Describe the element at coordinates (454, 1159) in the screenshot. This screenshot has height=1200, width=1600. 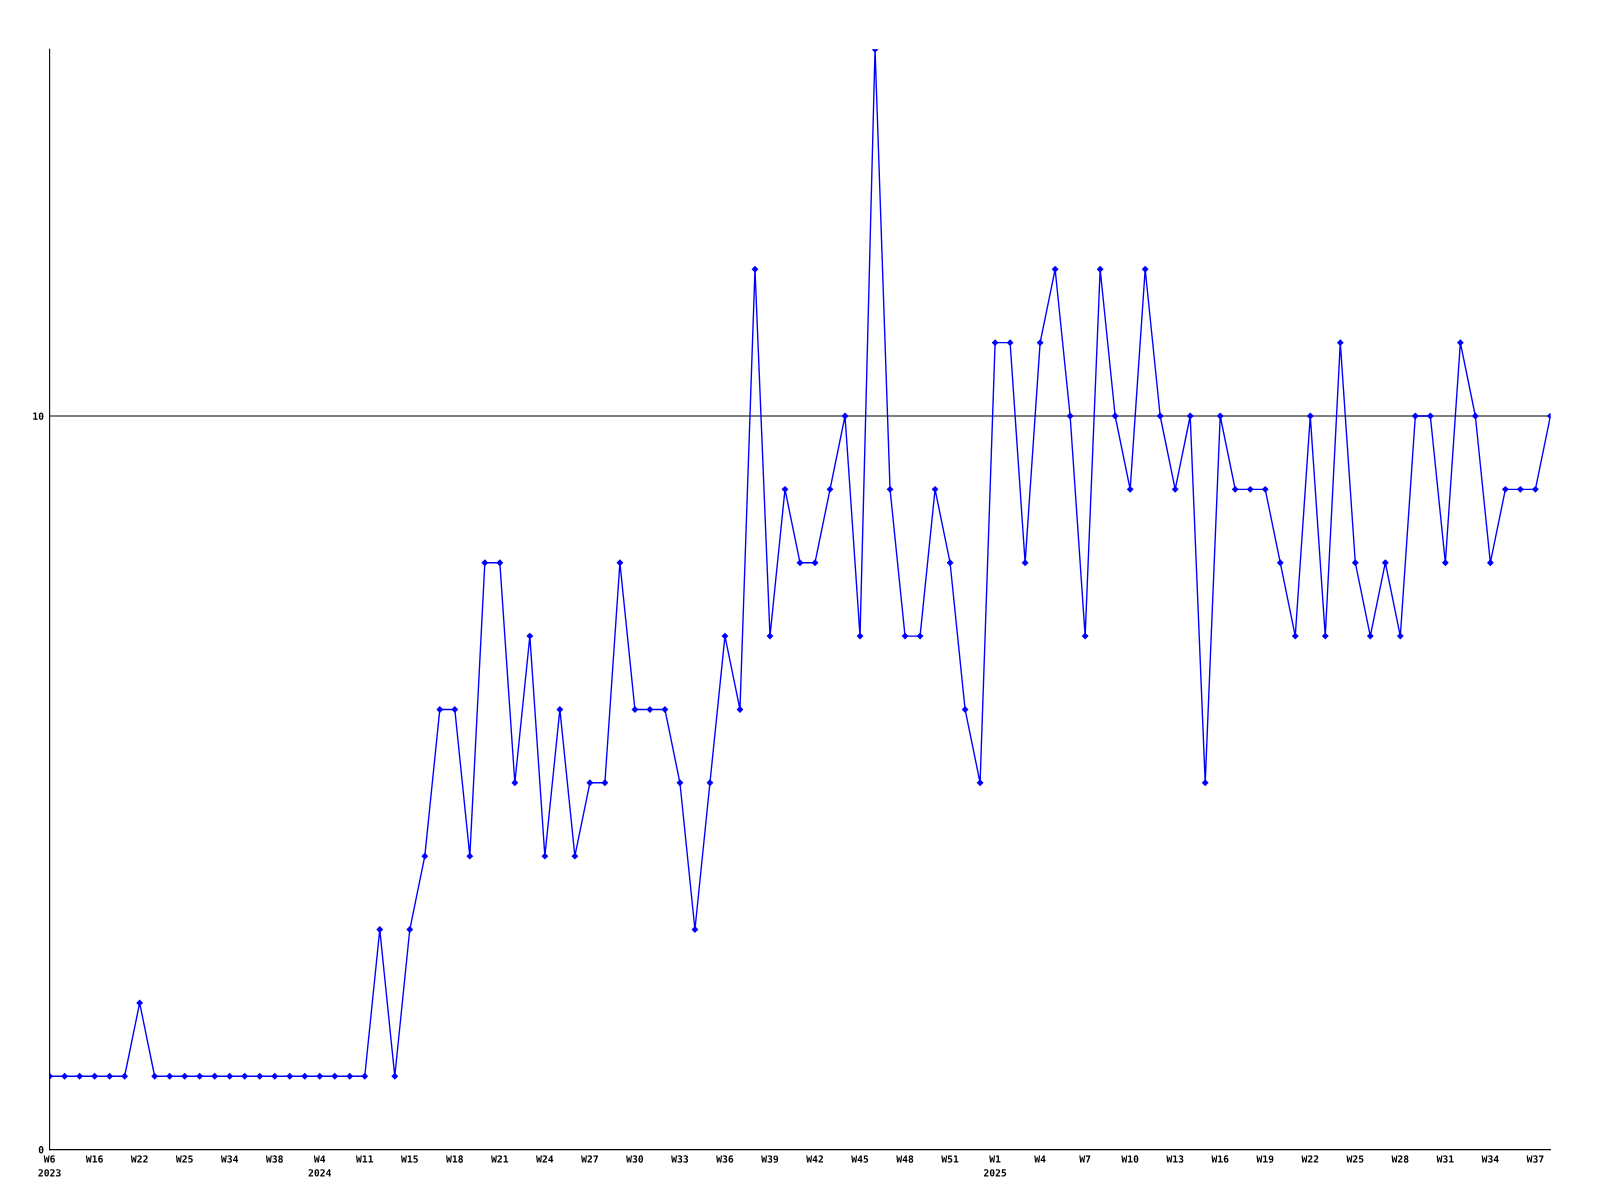
I see `x-tick-label: W18` at that location.